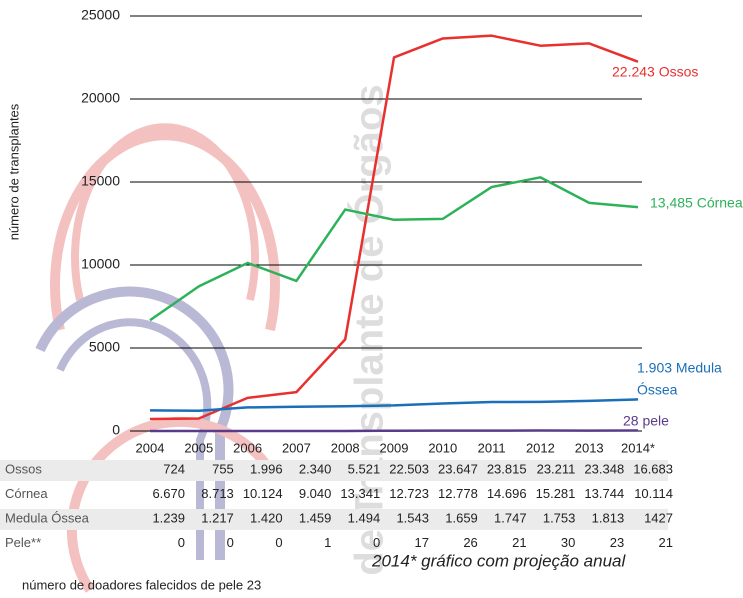 Image resolution: width=743 pixels, height=598 pixels. Describe the element at coordinates (364, 517) in the screenshot. I see `table-cell: 1.494` at that location.